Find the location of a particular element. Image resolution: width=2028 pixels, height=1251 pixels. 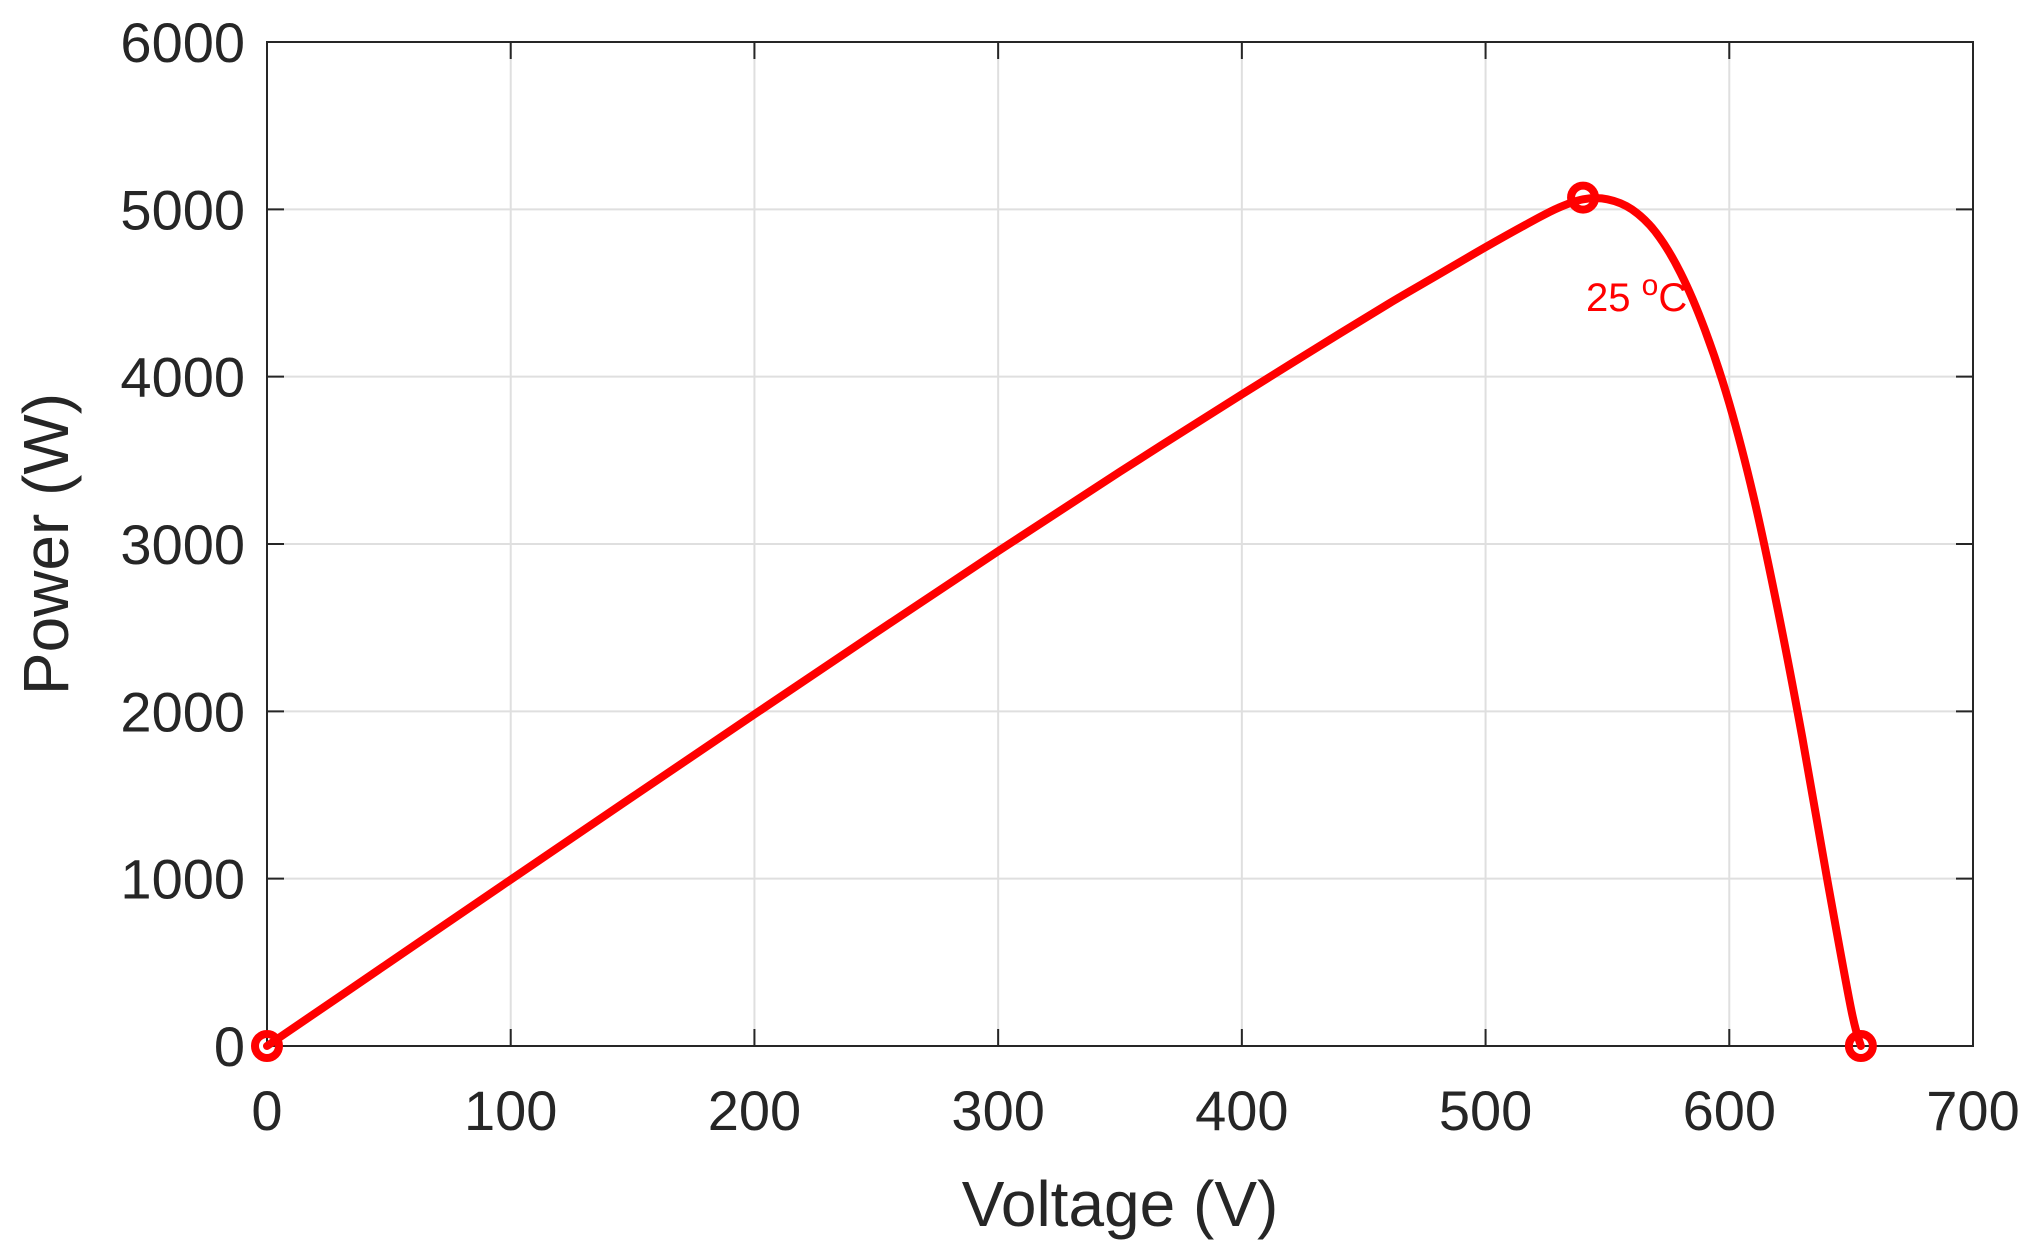

y-tick-label: 6000 is located at coordinates (182, 42).